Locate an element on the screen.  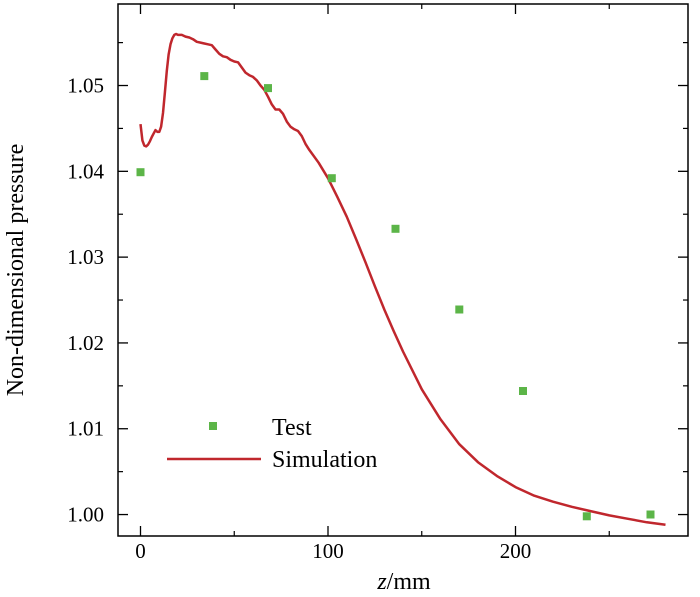
y-tick-label: 1.00 is located at coordinates (85, 515).